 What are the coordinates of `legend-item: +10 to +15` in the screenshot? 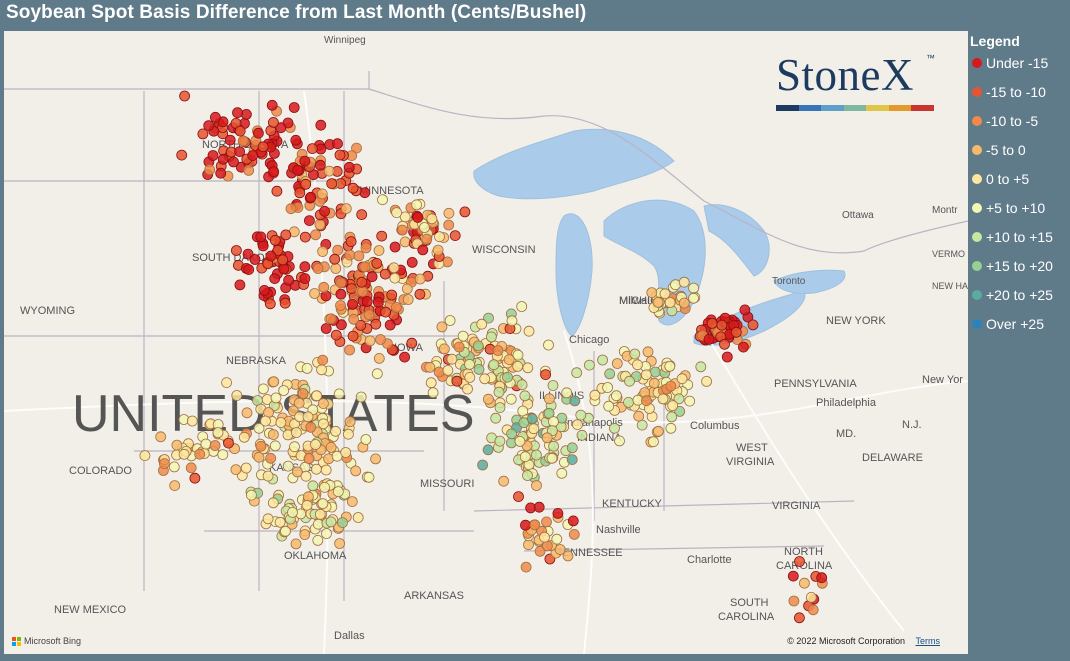 It's located at (1020, 243).